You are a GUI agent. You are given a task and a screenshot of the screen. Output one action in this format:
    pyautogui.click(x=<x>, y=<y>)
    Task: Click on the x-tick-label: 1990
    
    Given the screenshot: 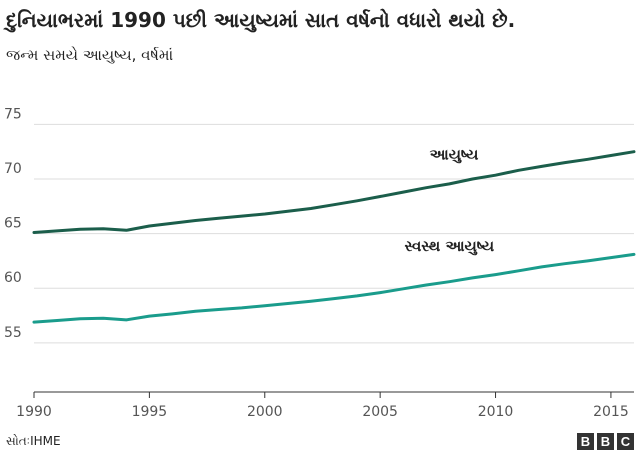 What is the action you would take?
    pyautogui.click(x=34, y=412)
    